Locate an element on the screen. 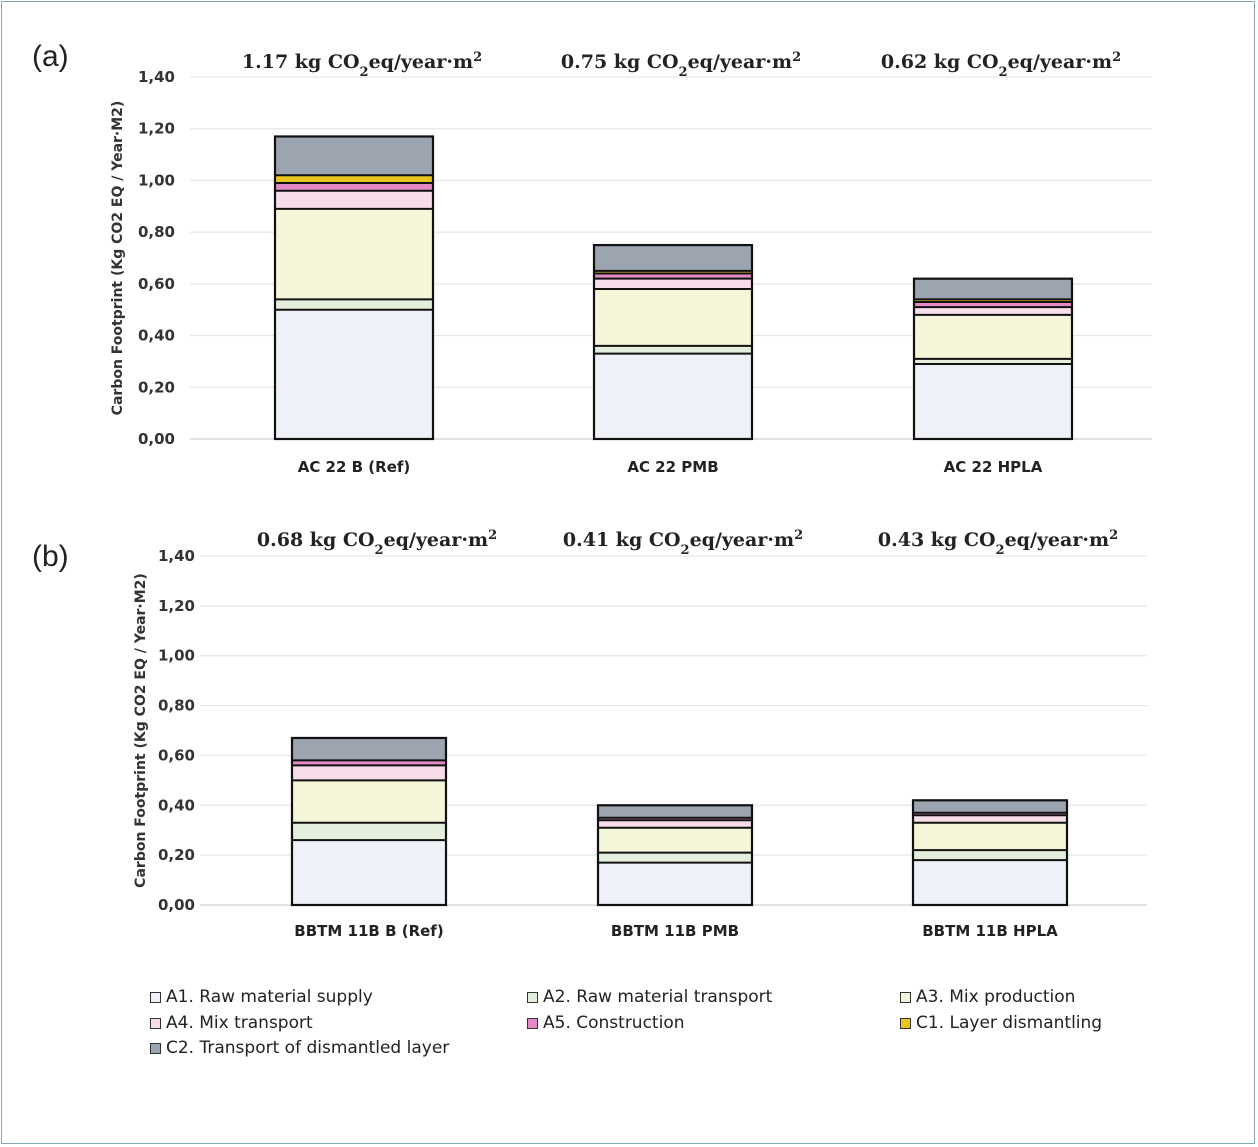 The height and width of the screenshot is (1147, 1258). legend-swatch-c1 is located at coordinates (905, 1023).